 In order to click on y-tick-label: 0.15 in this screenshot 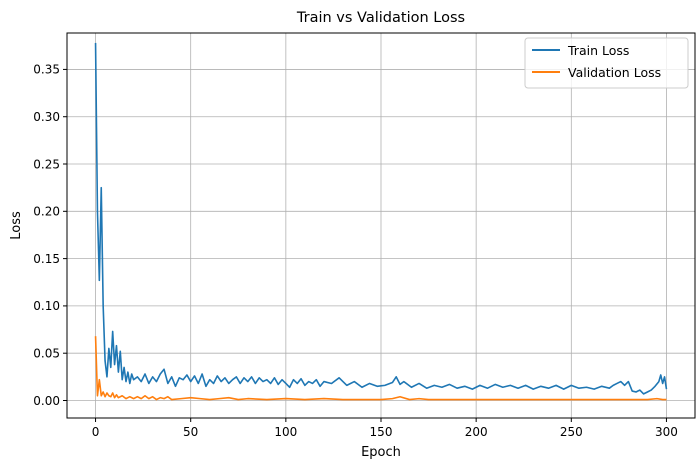, I will do `click(46, 259)`.